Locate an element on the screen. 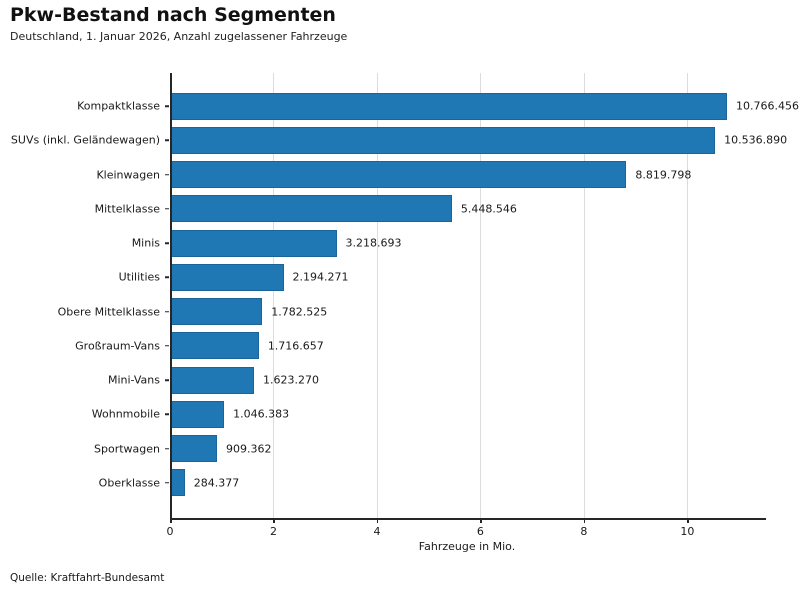 The image size is (800, 600). y-axis-spine is located at coordinates (171, 296).